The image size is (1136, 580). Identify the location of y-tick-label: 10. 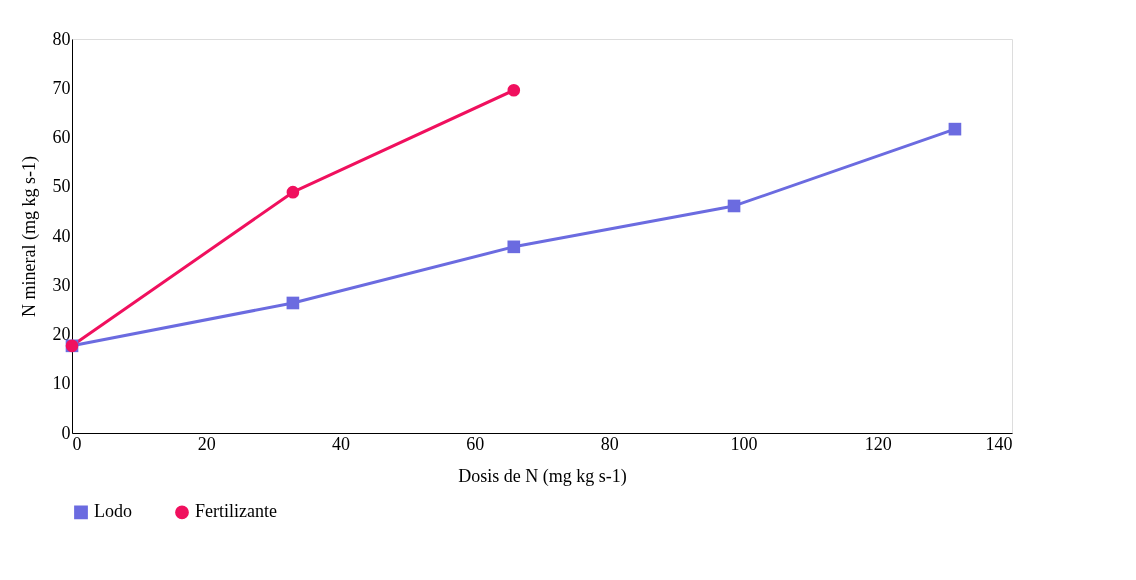
(61, 383).